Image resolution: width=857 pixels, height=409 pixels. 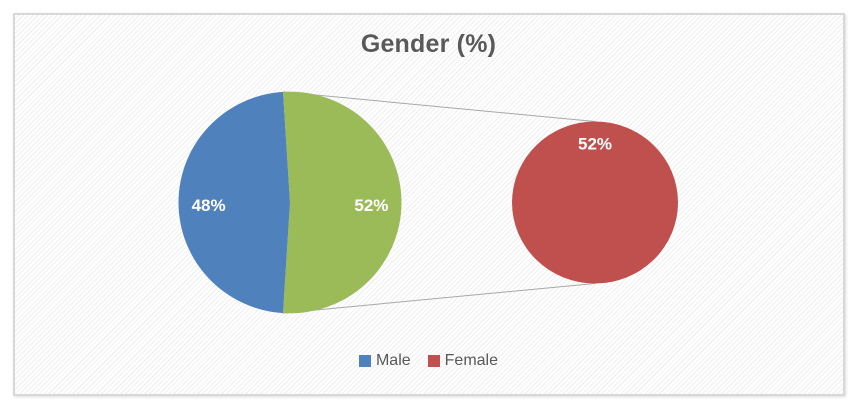 I want to click on main-pie-slice-male, so click(x=234, y=202).